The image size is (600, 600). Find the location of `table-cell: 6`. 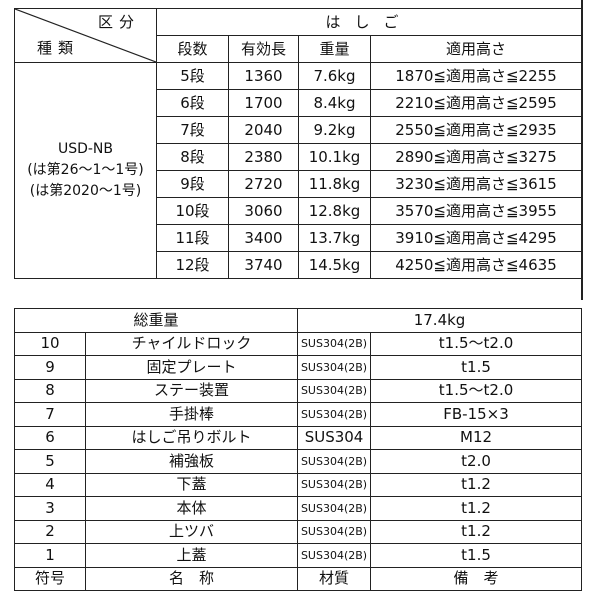

table-cell: 6 is located at coordinates (50, 437).